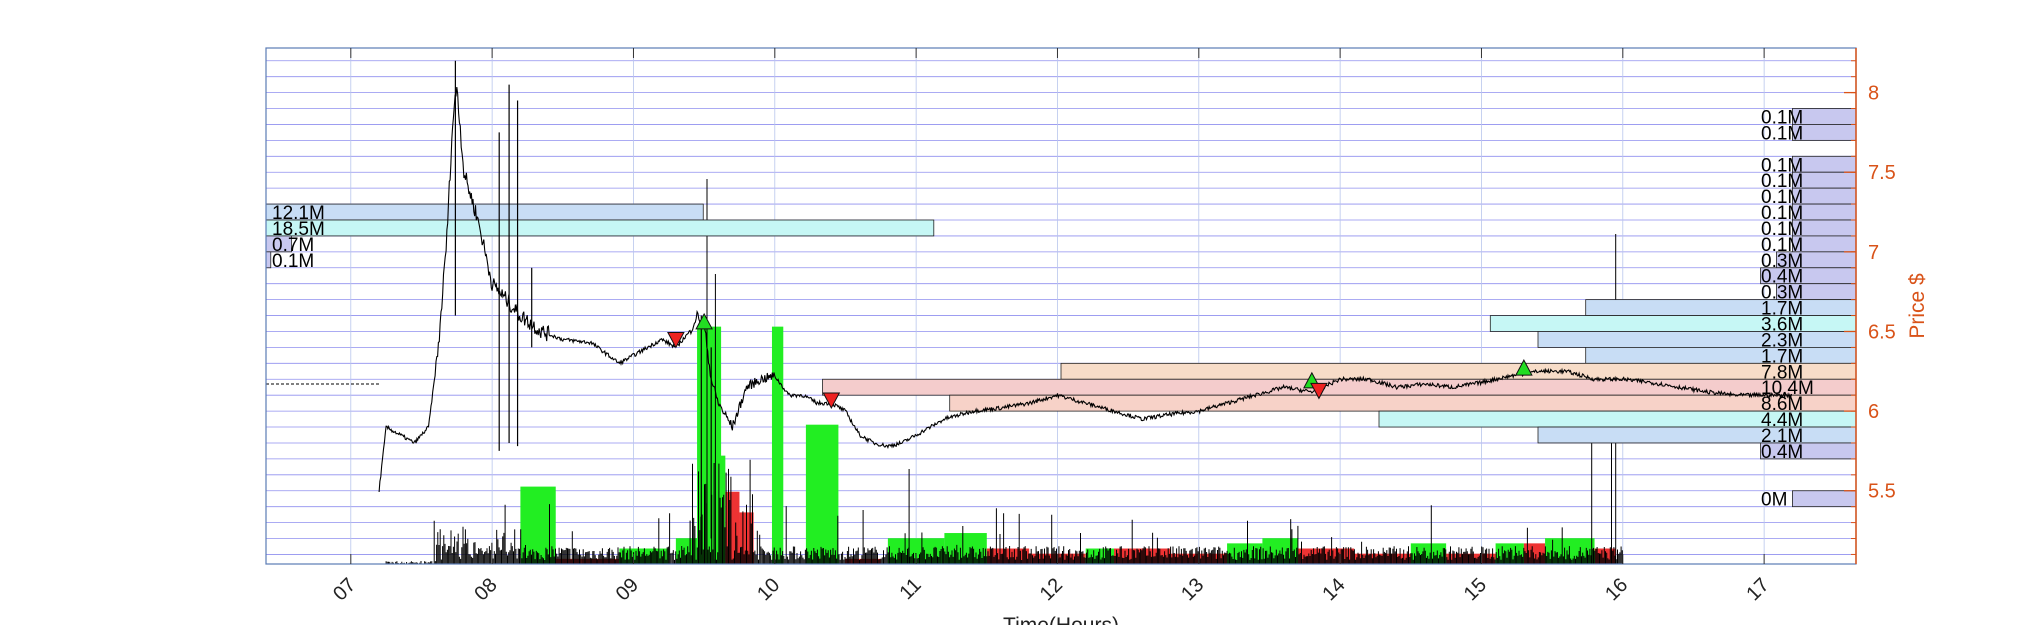 The height and width of the screenshot is (625, 2031). I want to click on left-profile-label: 0.1M, so click(293, 261).